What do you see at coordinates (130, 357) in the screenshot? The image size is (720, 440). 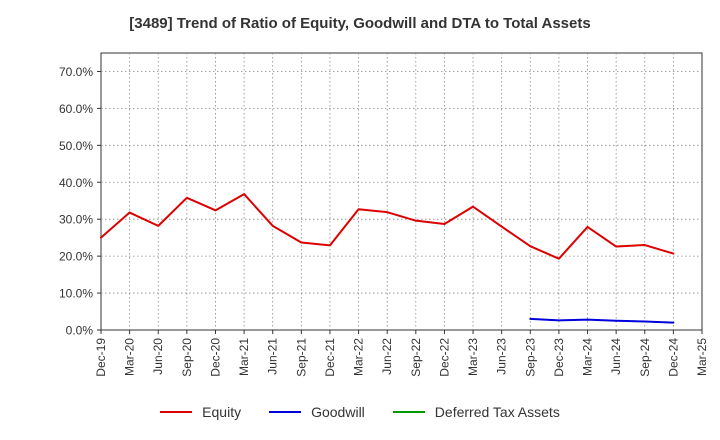 I see `x-tick-label: Mar-20` at bounding box center [130, 357].